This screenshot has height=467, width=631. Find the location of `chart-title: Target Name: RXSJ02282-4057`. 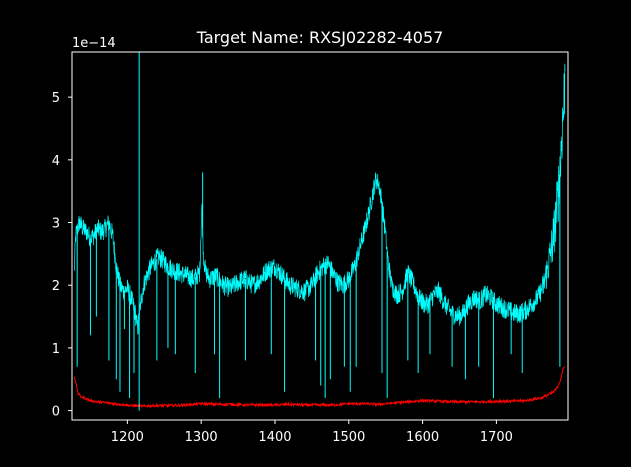

chart-title: Target Name: RXSJ02282-4057 is located at coordinates (320, 37).